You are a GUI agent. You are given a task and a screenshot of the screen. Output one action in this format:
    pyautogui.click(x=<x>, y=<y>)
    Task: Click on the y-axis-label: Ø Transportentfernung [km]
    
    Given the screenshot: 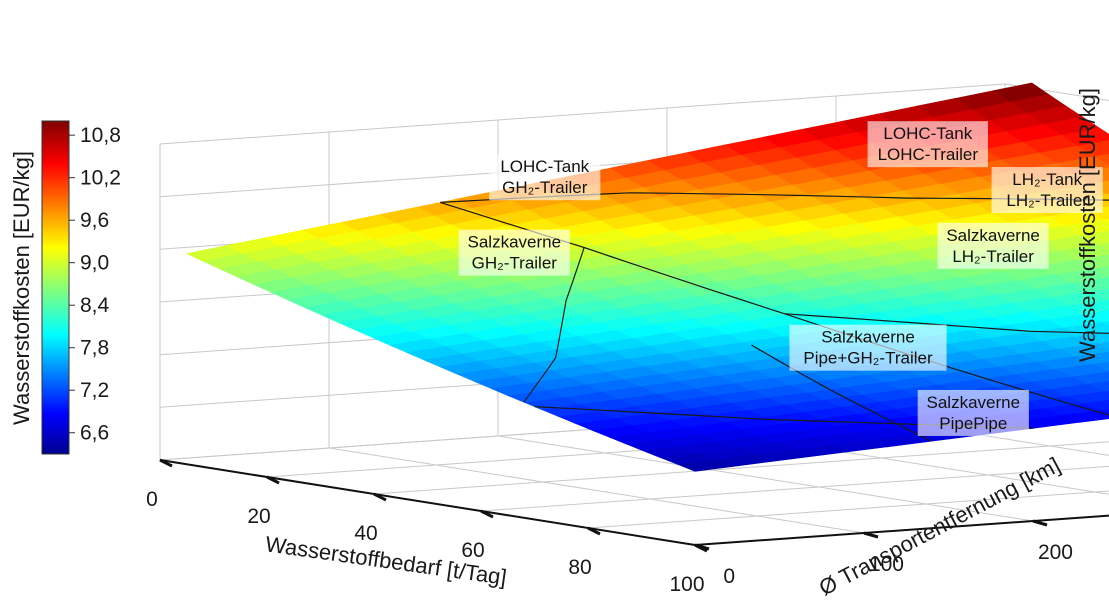 What is the action you would take?
    pyautogui.click(x=939, y=526)
    